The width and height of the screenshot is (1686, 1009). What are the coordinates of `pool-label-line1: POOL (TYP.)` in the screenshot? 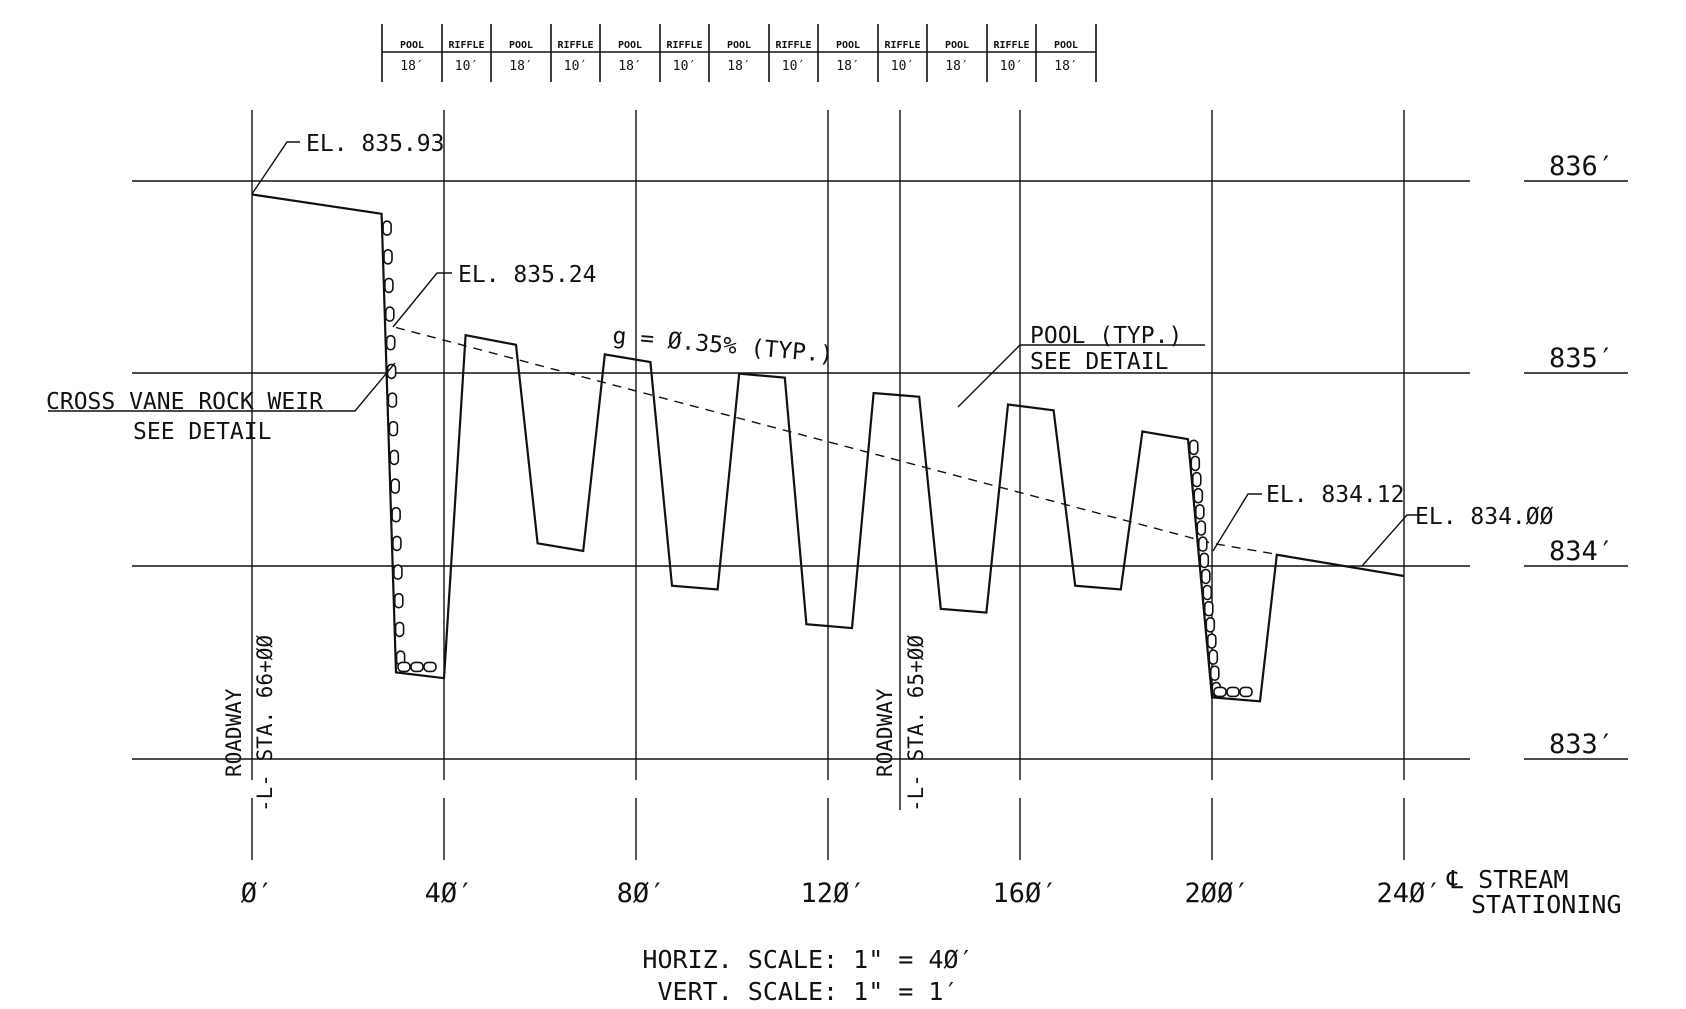 It's located at (1106, 336).